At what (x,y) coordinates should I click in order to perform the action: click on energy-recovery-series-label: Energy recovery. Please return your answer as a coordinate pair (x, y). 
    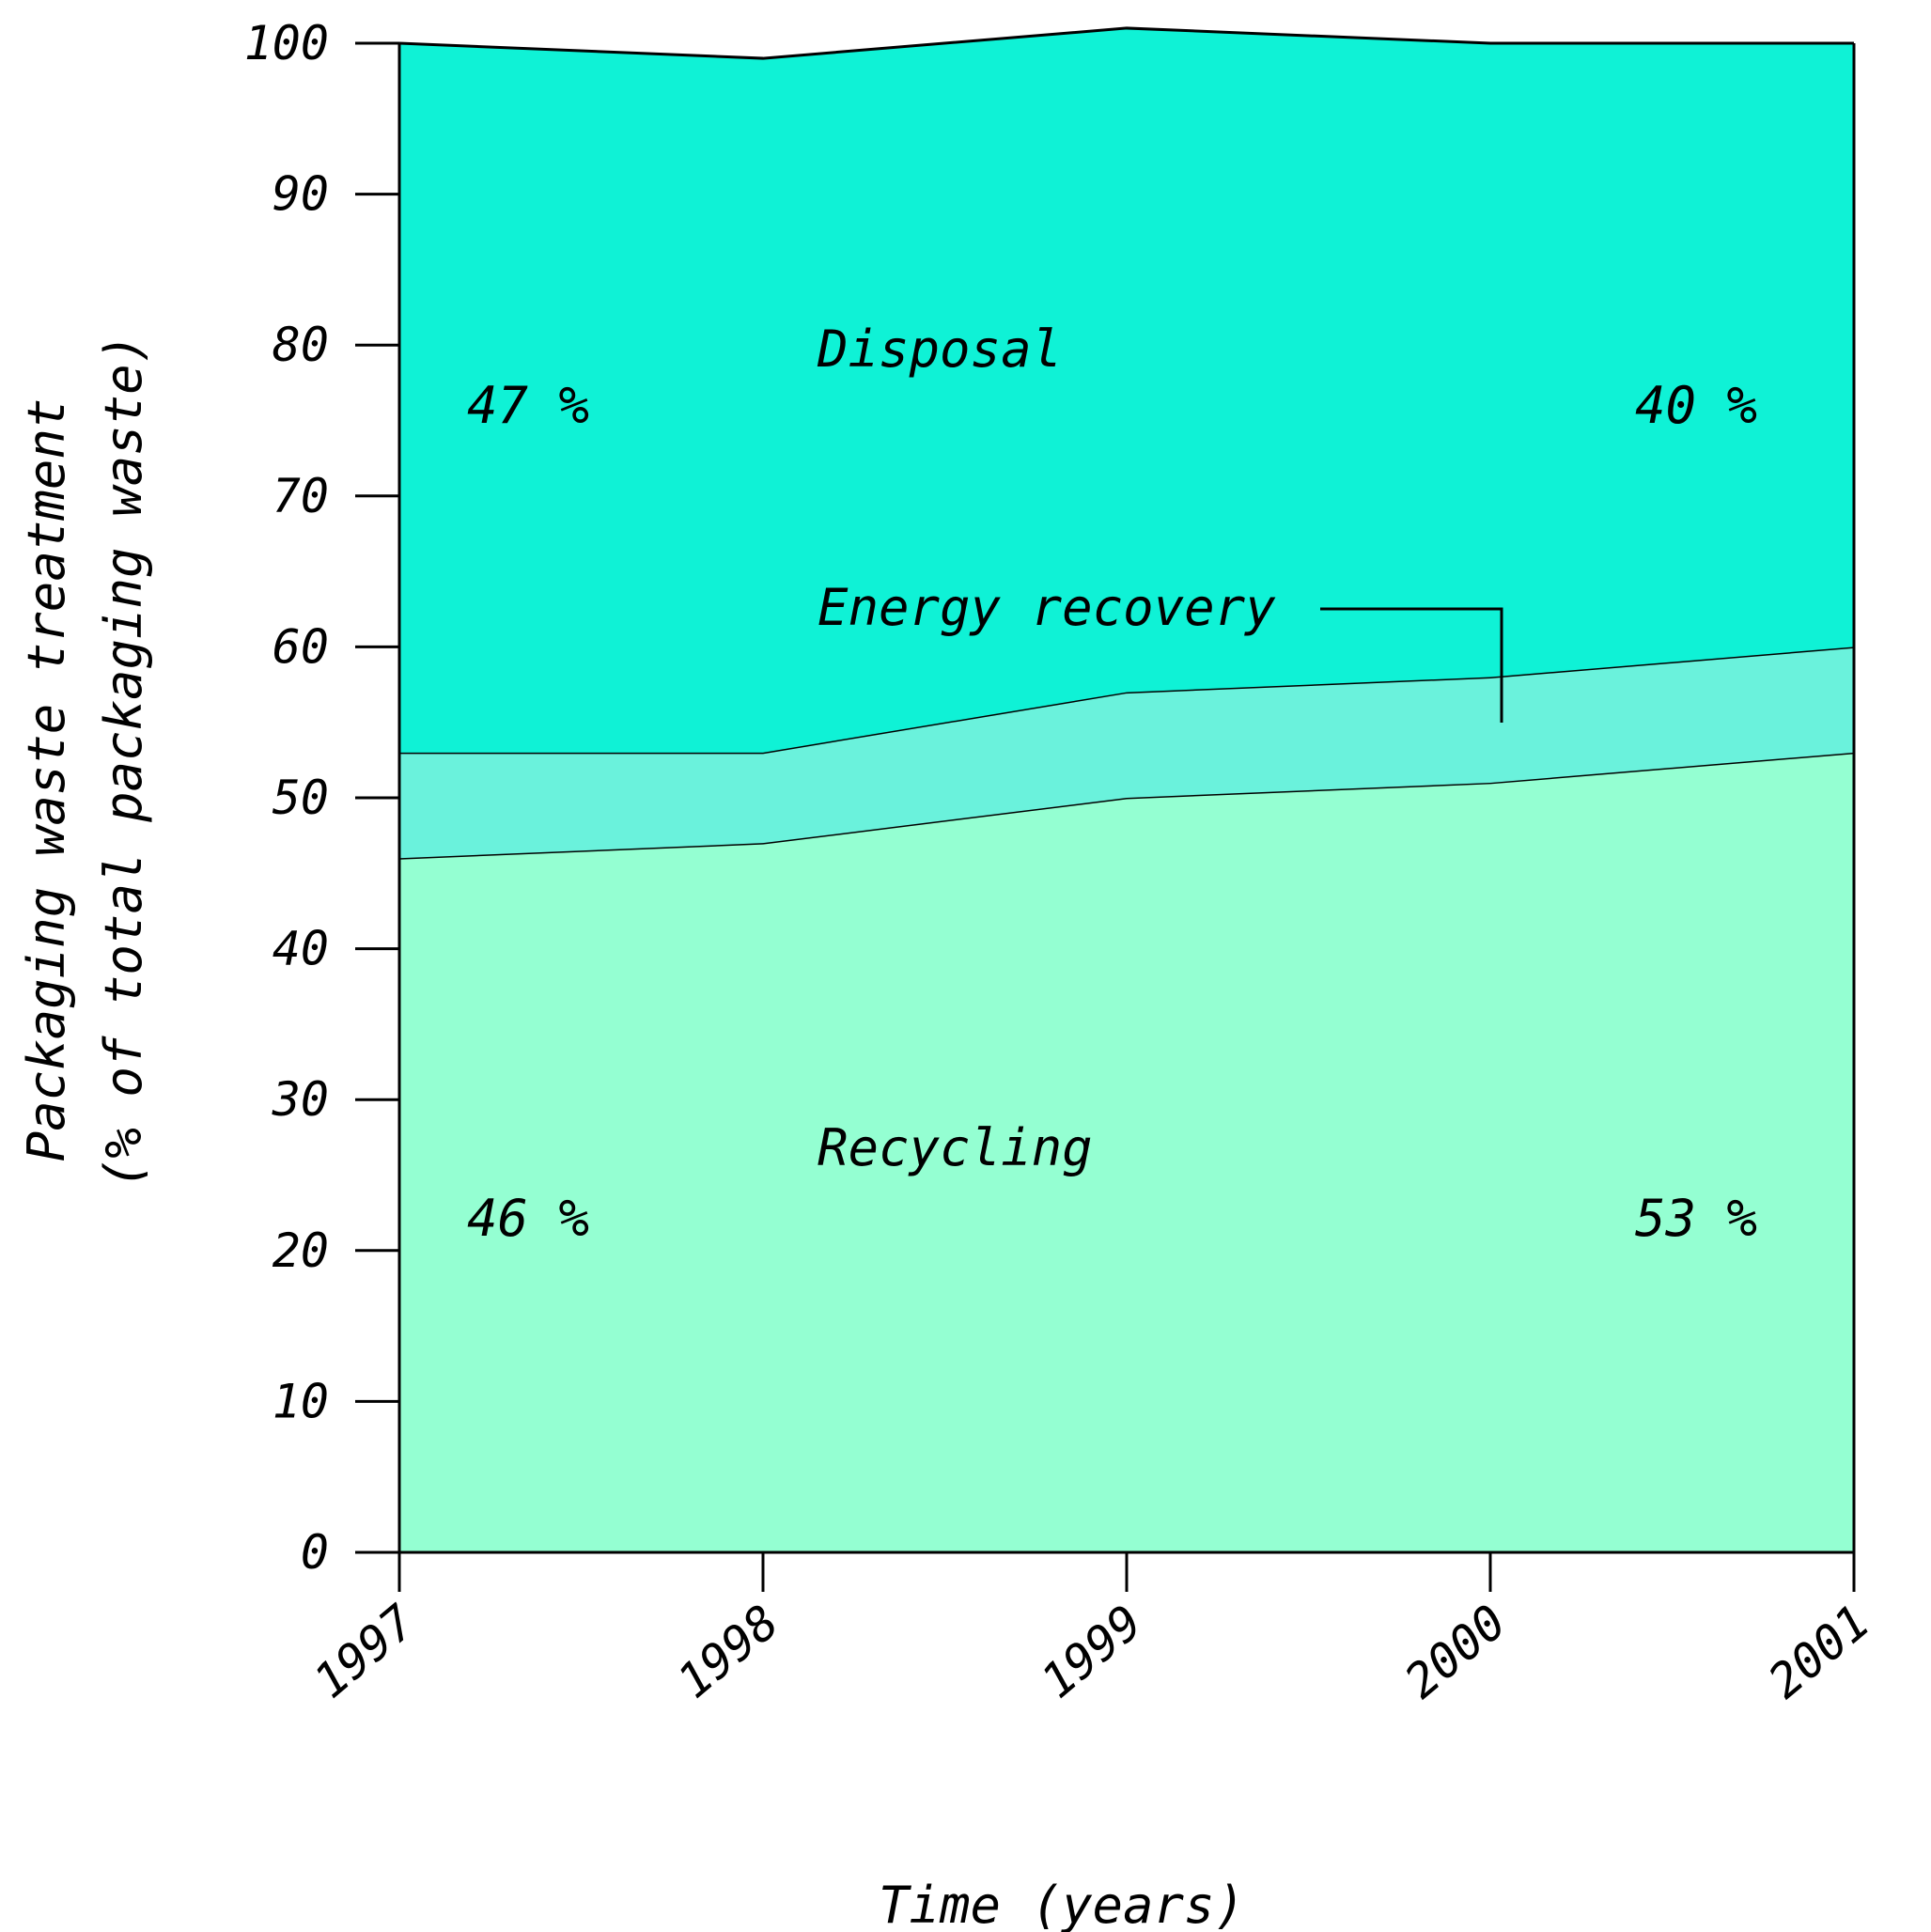
    Looking at the image, I should click on (1047, 607).